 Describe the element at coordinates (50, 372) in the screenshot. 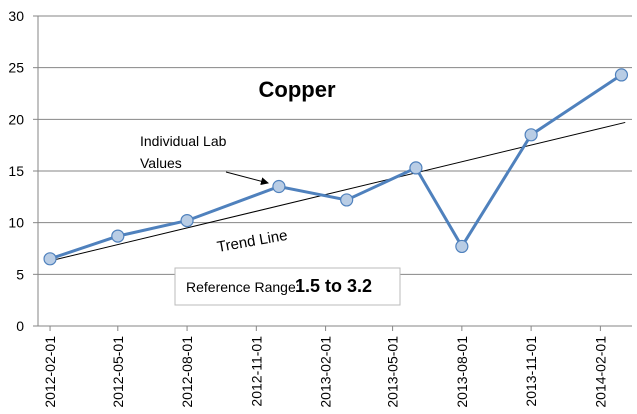

I see `x-tick-label: 2012-02-01` at that location.